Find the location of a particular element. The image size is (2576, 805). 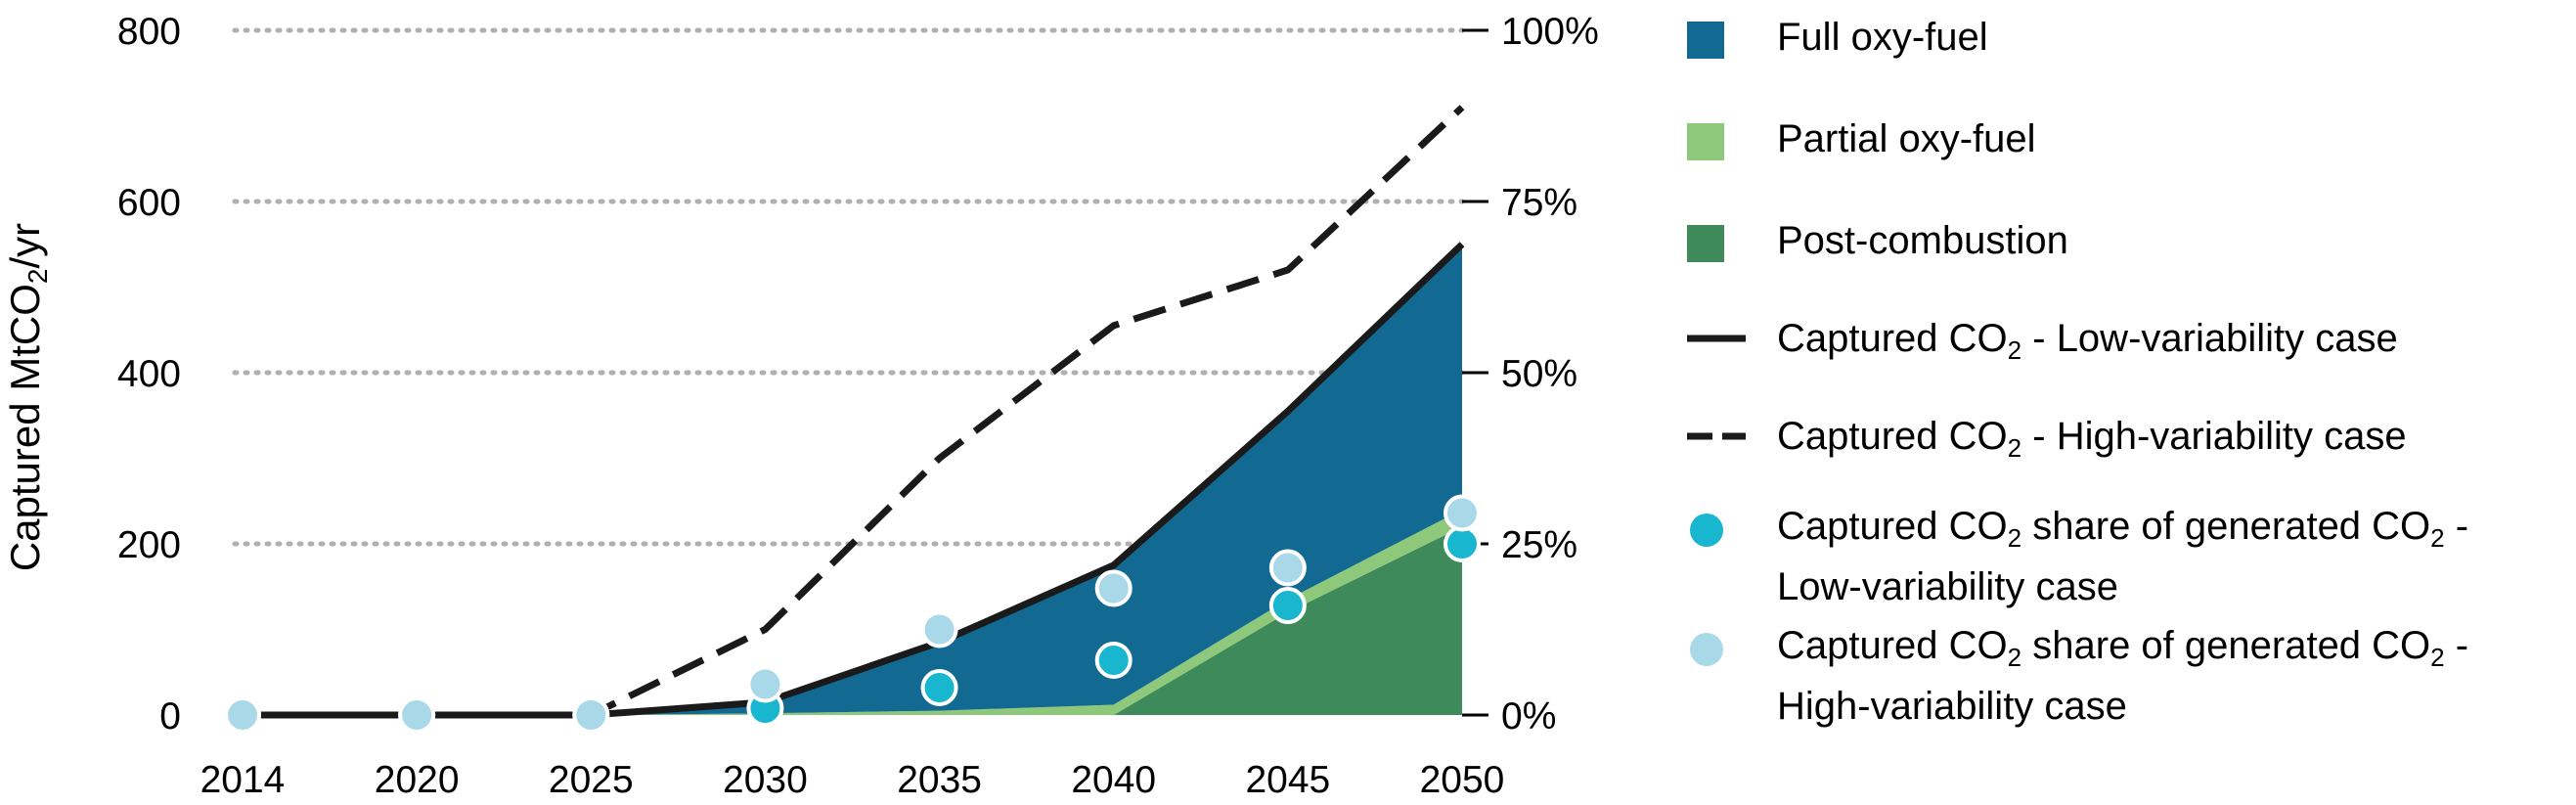

y2-tick-label: 50% is located at coordinates (1539, 374).